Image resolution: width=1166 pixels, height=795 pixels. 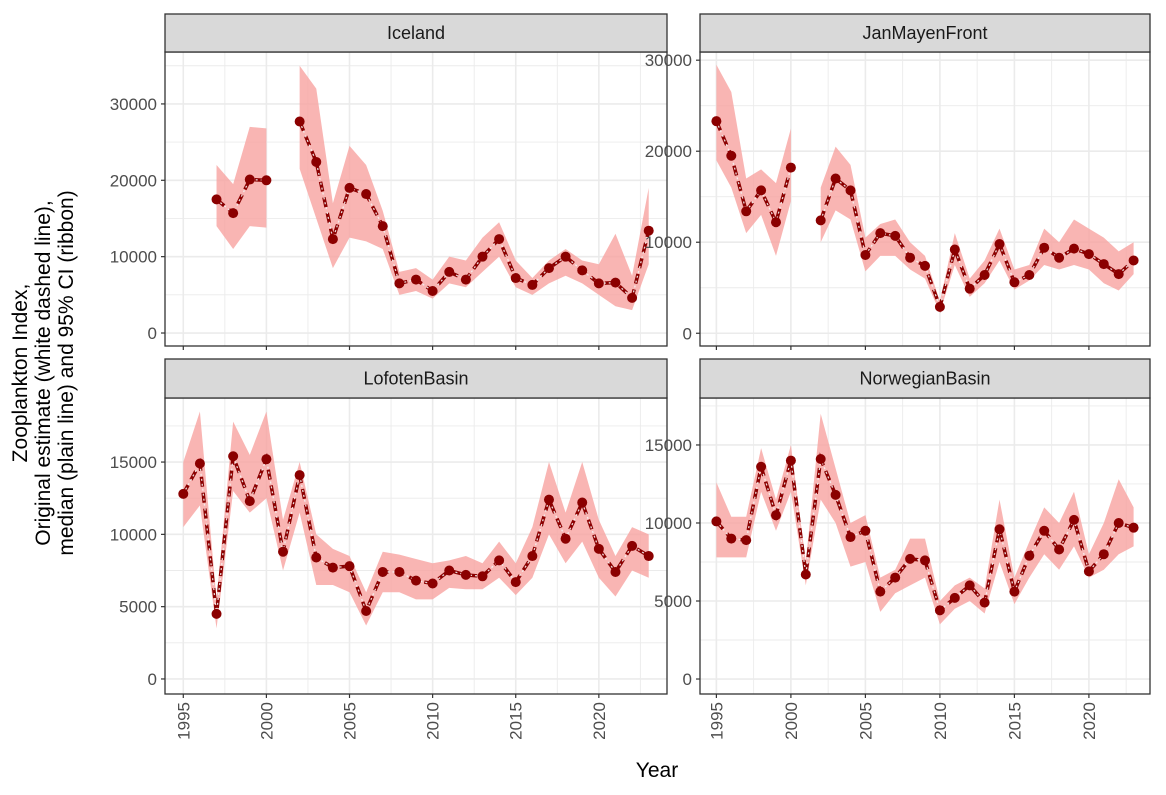 What do you see at coordinates (895, 577) in the screenshot?
I see `data-point-2007` at bounding box center [895, 577].